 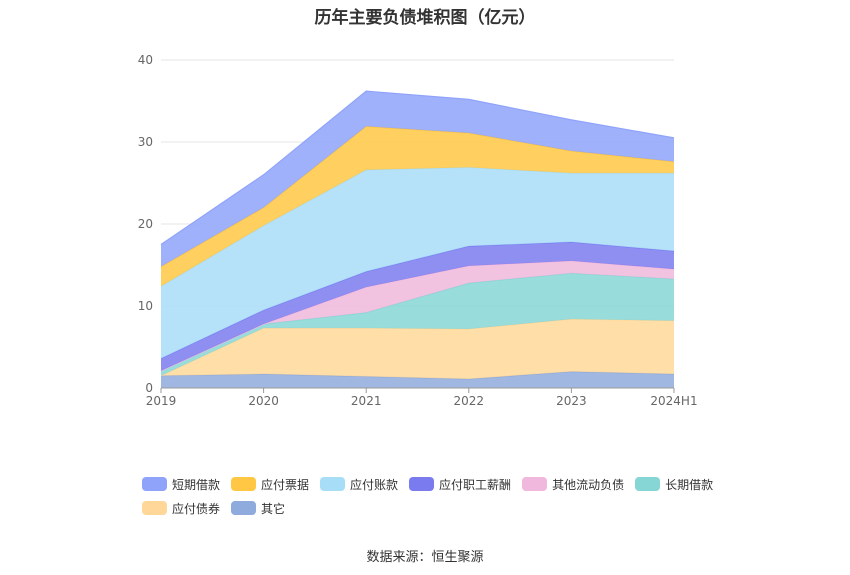 What do you see at coordinates (689, 484) in the screenshot?
I see `legend-label: 长期借款` at bounding box center [689, 484].